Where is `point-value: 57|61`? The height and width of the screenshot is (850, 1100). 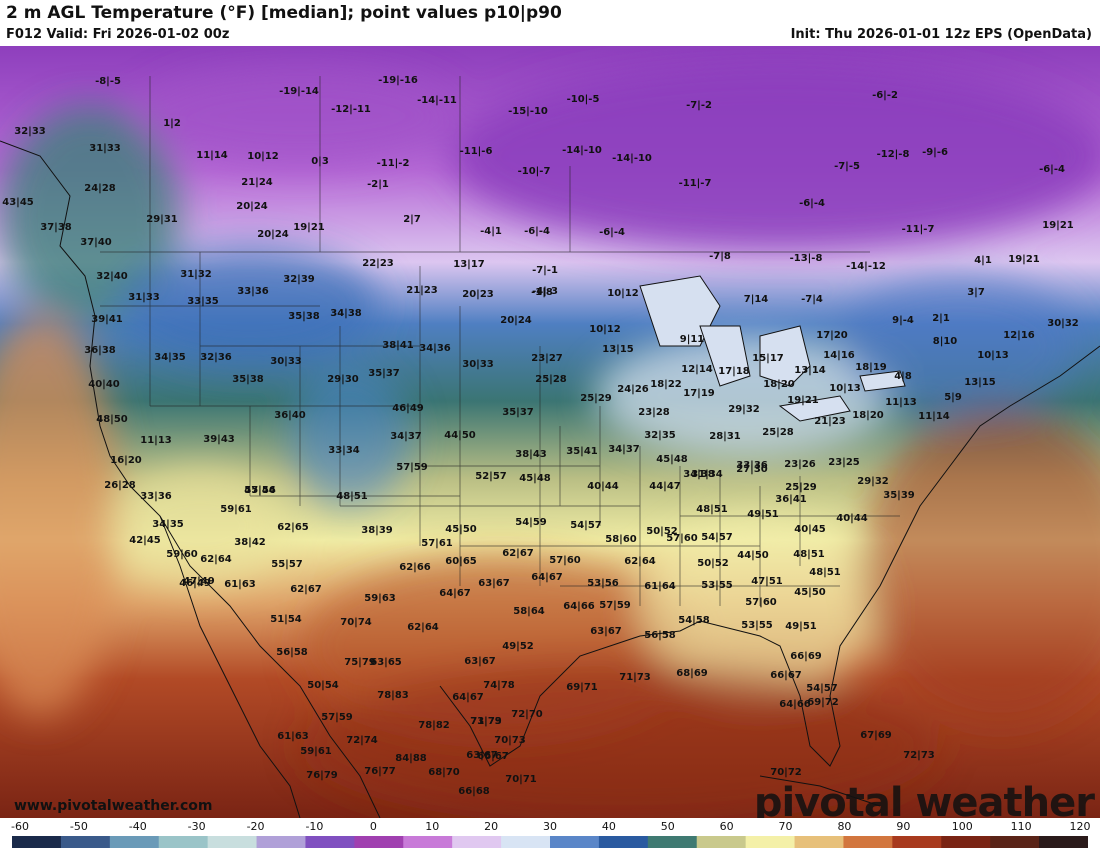
point-value: 57|61 is located at coordinates (437, 543).